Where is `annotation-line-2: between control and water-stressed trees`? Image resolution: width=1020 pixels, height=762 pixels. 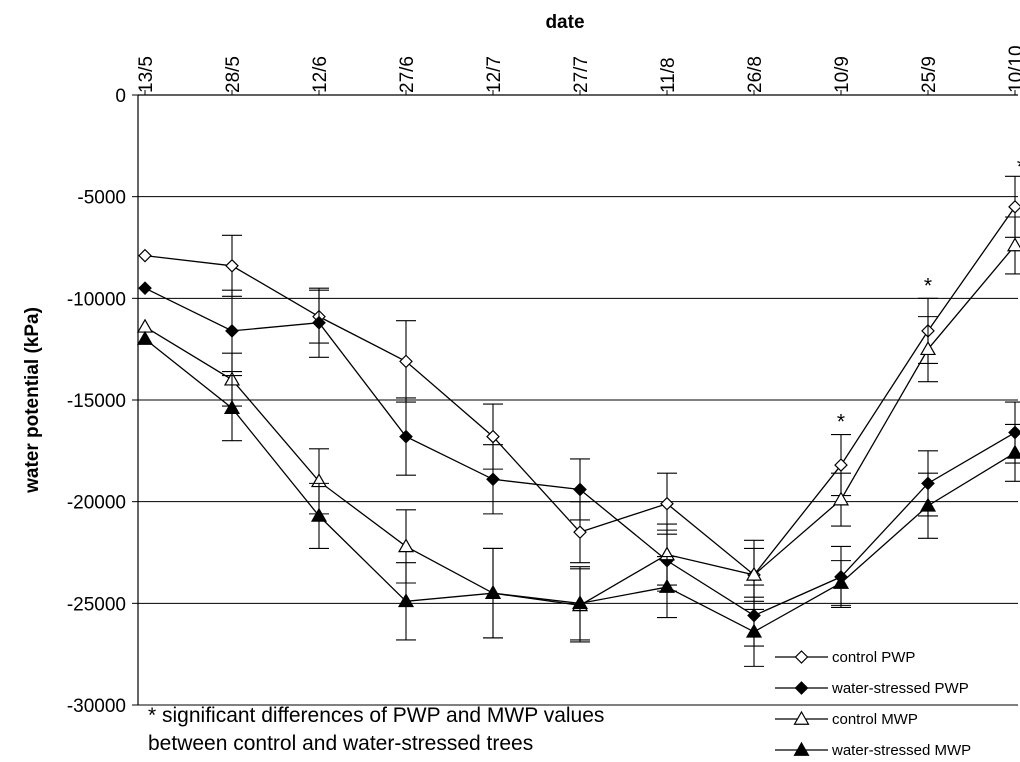 annotation-line-2: between control and water-stressed trees is located at coordinates (340, 743).